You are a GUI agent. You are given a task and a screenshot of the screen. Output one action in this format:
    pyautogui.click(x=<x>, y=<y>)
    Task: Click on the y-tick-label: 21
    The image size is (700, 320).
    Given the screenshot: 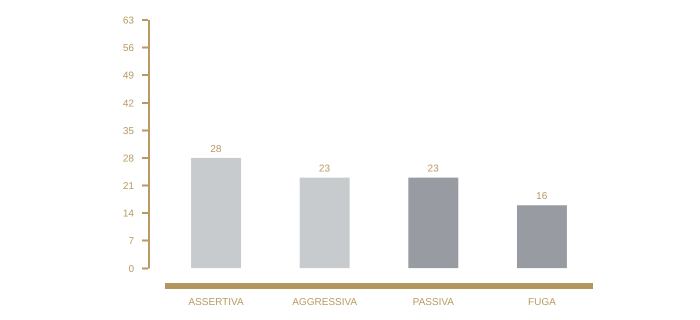 What is the action you would take?
    pyautogui.click(x=128, y=186)
    